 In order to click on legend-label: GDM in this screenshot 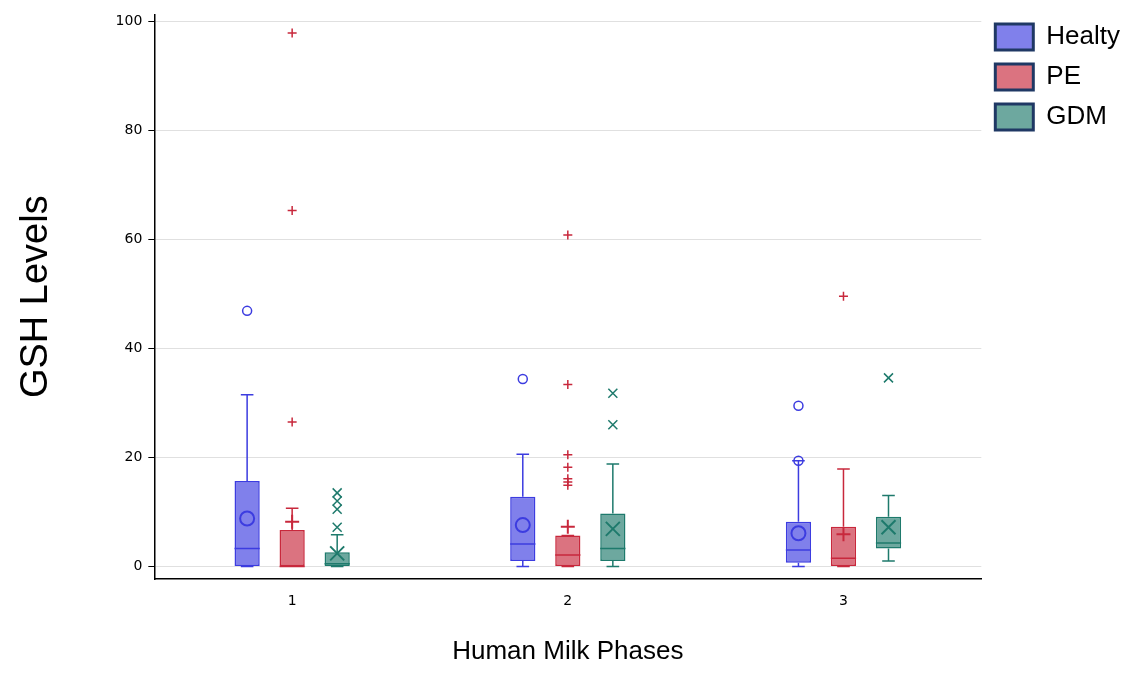, I will do `click(1076, 115)`.